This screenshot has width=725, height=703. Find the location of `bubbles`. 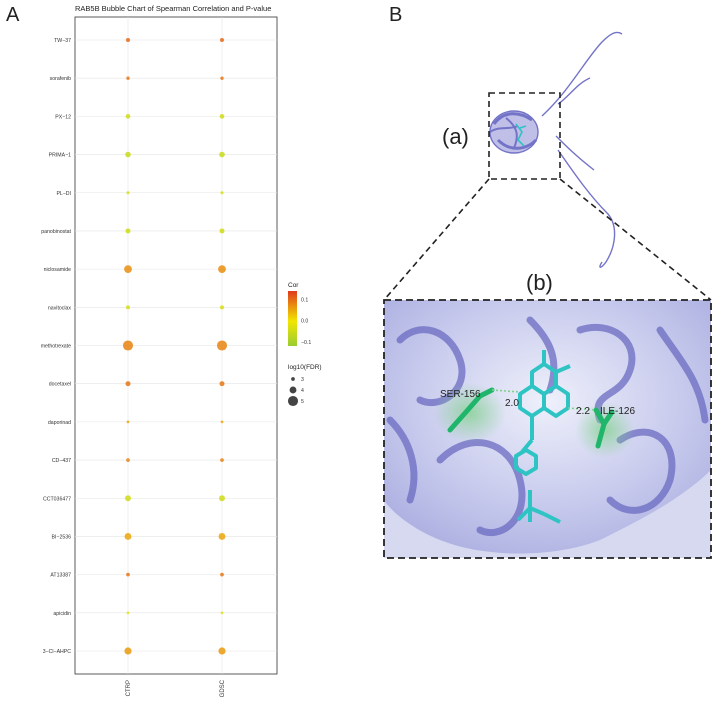

bubbles is located at coordinates (175, 346).